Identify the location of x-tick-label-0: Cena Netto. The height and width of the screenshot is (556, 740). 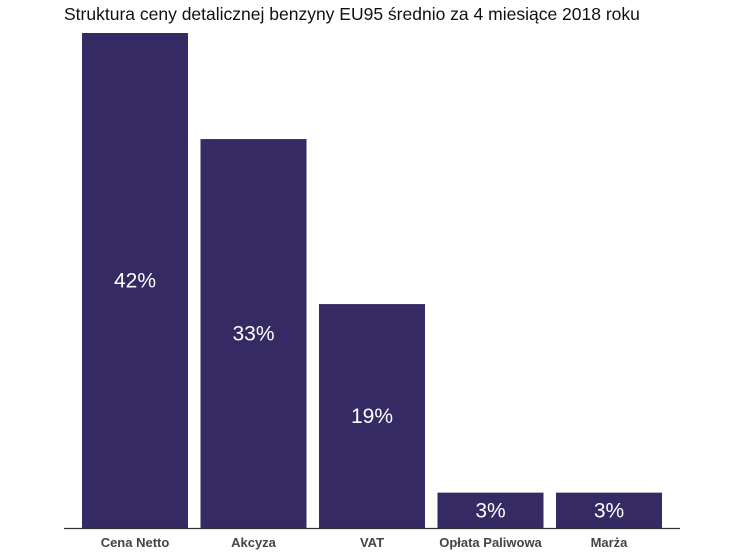
(135, 542).